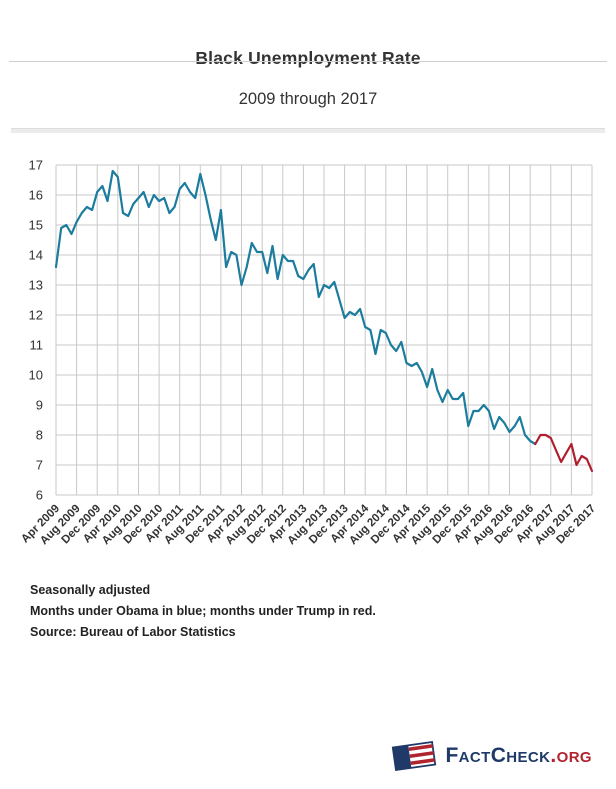 The image size is (616, 789). Describe the element at coordinates (571, 755) in the screenshot. I see `brand-suffix: .org` at that location.